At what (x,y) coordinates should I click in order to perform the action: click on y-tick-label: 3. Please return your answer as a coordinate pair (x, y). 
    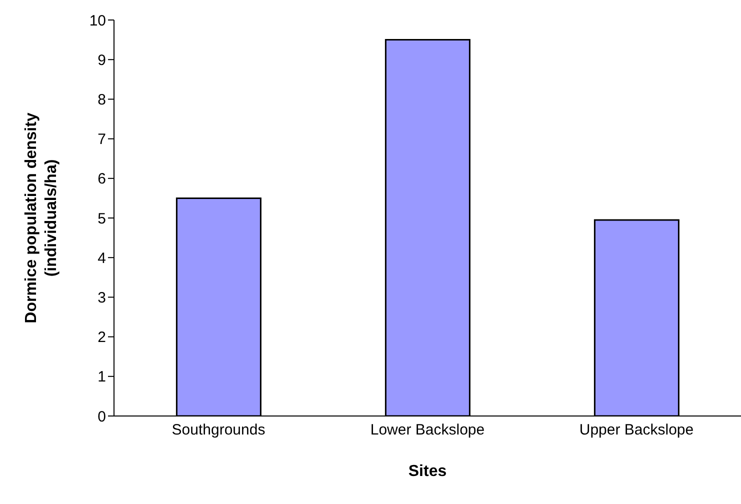
    Looking at the image, I should click on (102, 298).